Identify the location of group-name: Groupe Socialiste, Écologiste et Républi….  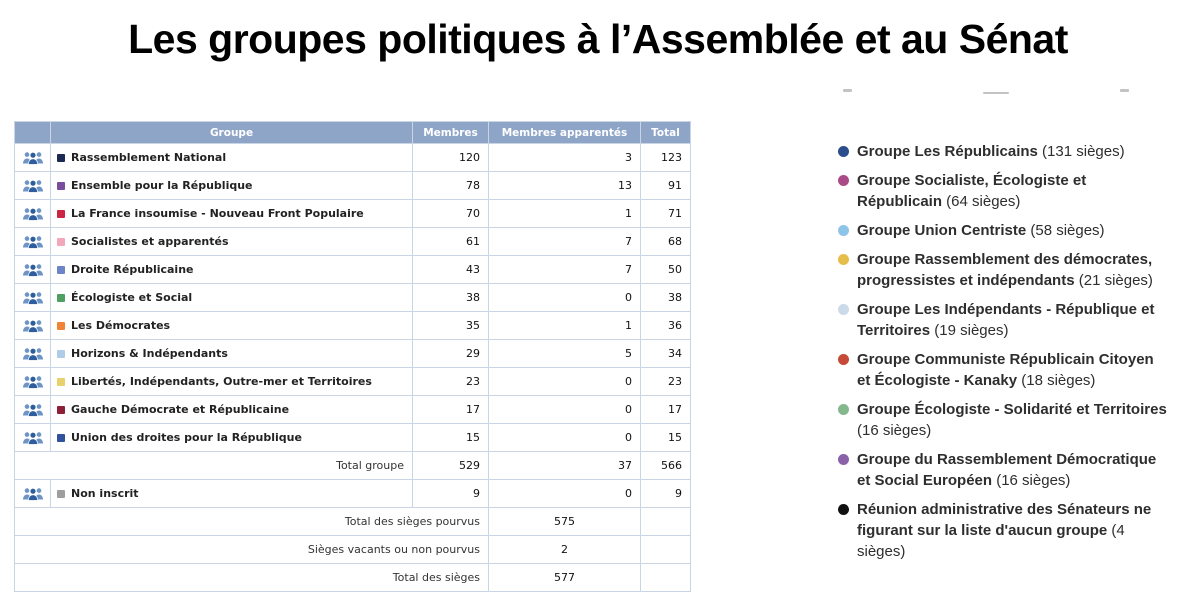
(972, 191).